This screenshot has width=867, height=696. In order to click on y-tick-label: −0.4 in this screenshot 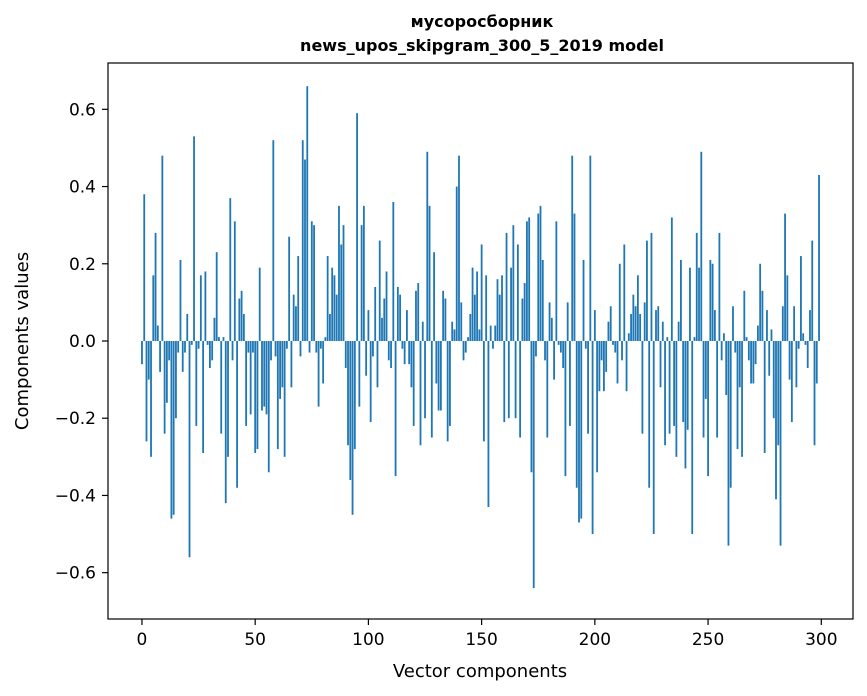, I will do `click(75, 496)`.